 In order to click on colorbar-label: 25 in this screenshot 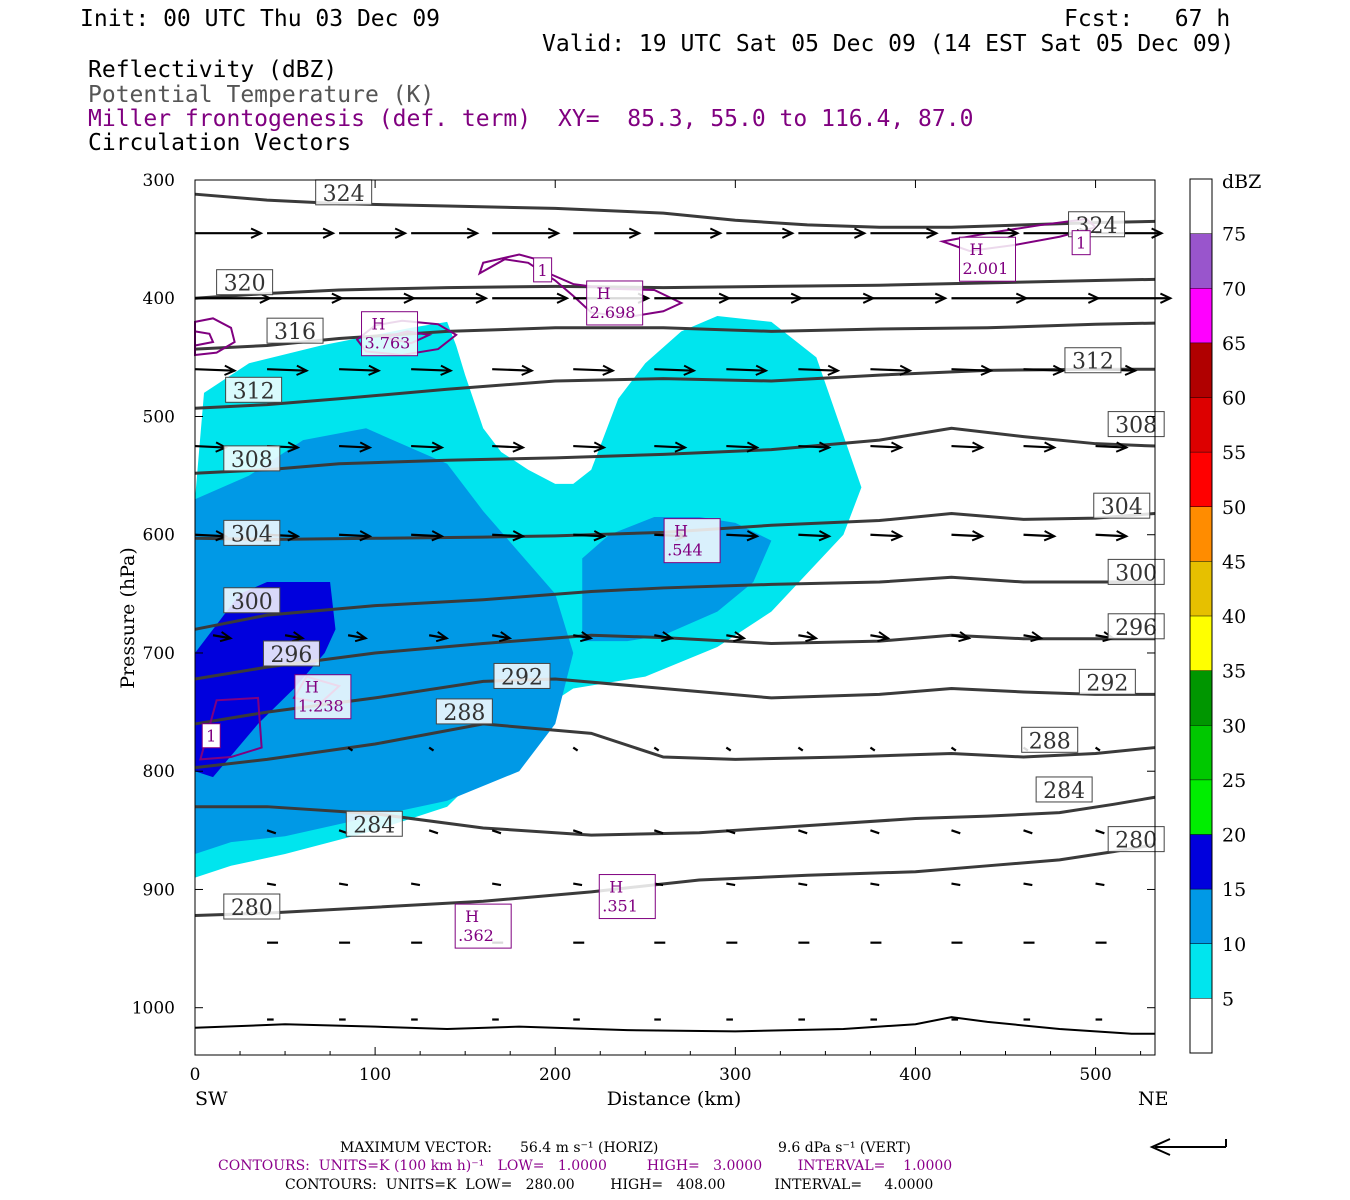, I will do `click(1234, 781)`.